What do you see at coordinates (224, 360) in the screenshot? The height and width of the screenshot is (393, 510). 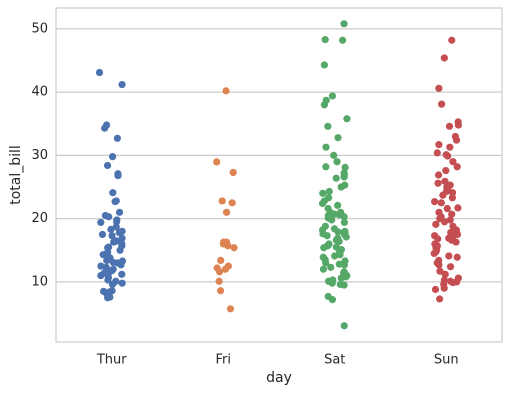 I see `x-tick-label: Fri` at bounding box center [224, 360].